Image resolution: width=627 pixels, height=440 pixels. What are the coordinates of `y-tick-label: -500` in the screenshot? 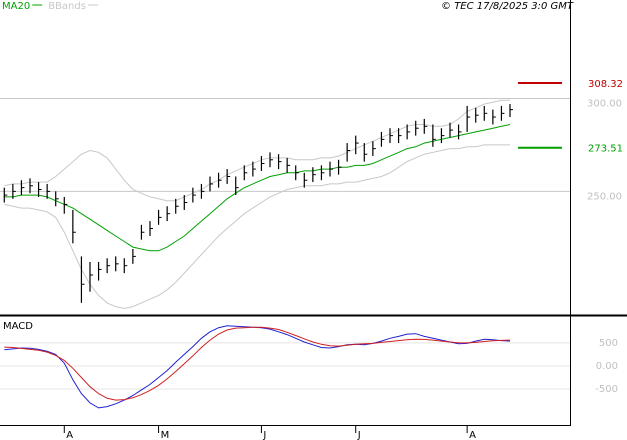 It's located at (606, 389).